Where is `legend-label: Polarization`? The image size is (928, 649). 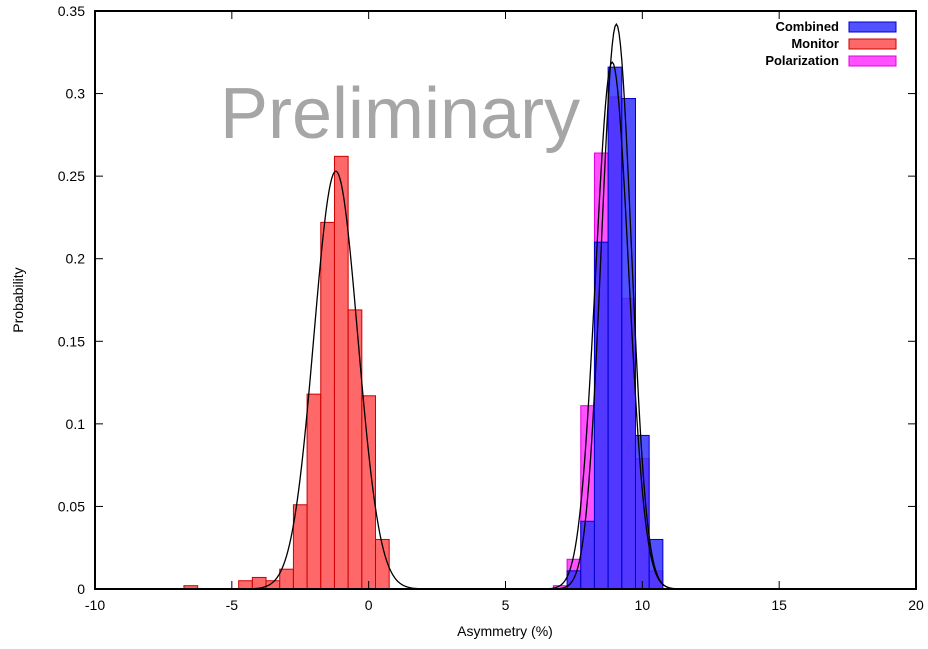
legend-label: Polarization is located at coordinates (802, 60).